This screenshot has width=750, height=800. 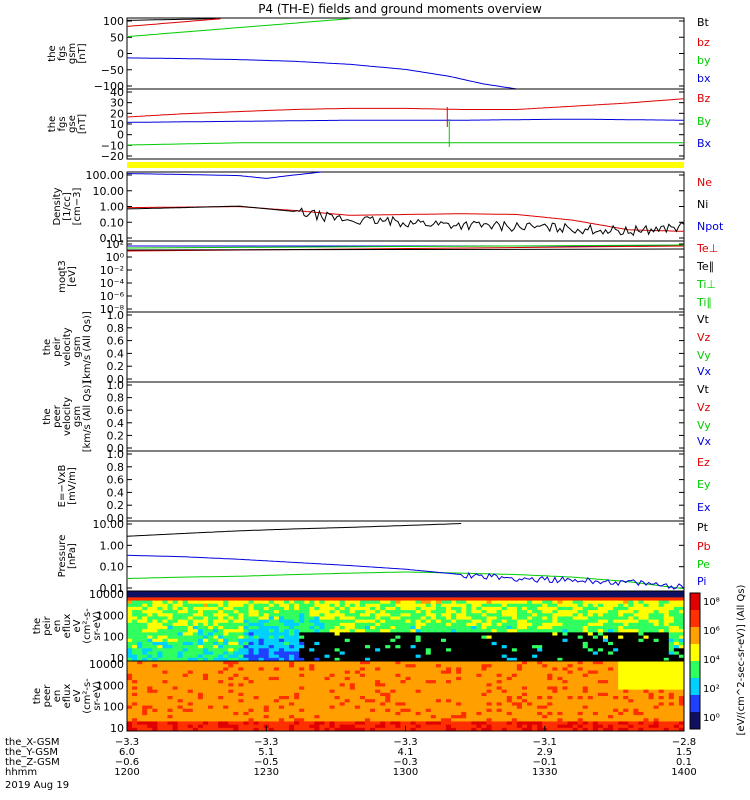 I want to click on legend-entry: Pt, so click(x=703, y=527).